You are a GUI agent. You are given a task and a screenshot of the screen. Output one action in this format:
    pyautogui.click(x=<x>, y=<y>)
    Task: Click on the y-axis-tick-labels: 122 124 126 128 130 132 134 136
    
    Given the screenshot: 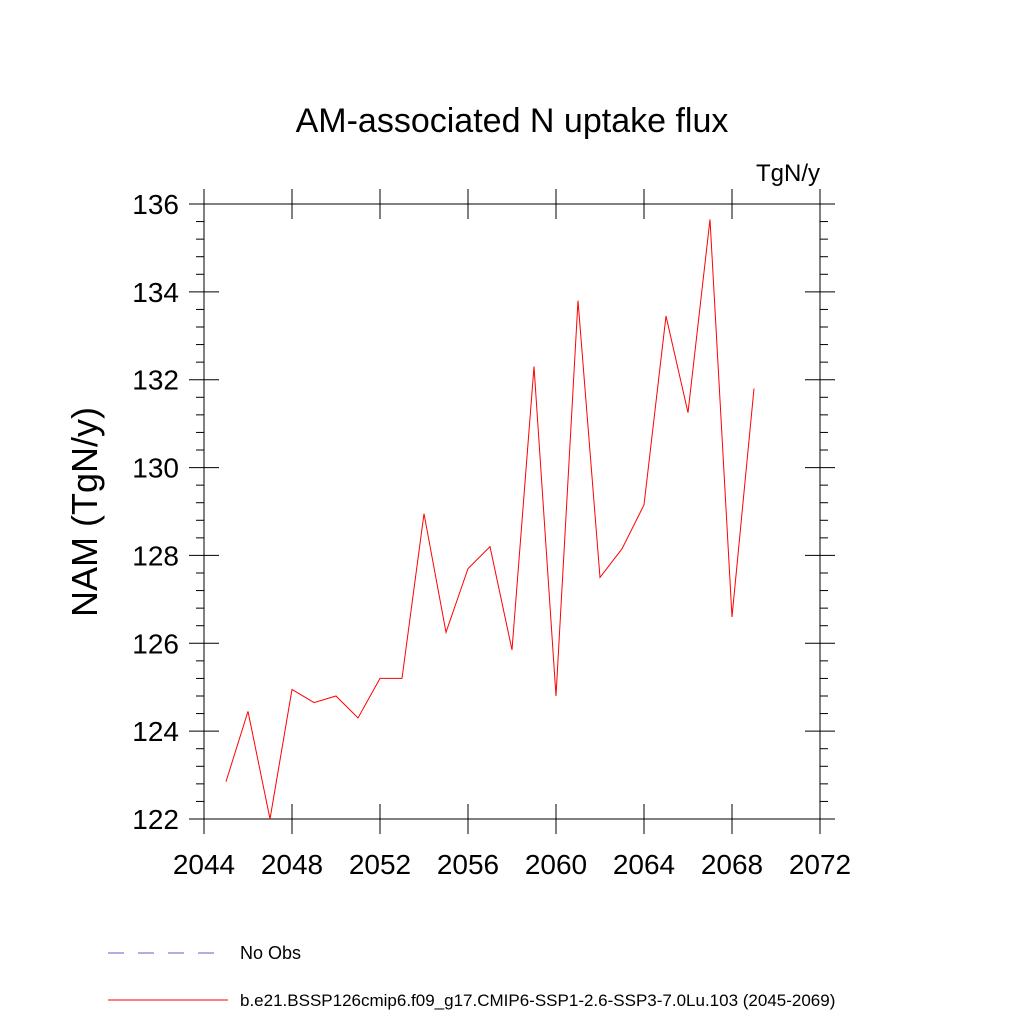 What is the action you would take?
    pyautogui.click(x=155, y=512)
    